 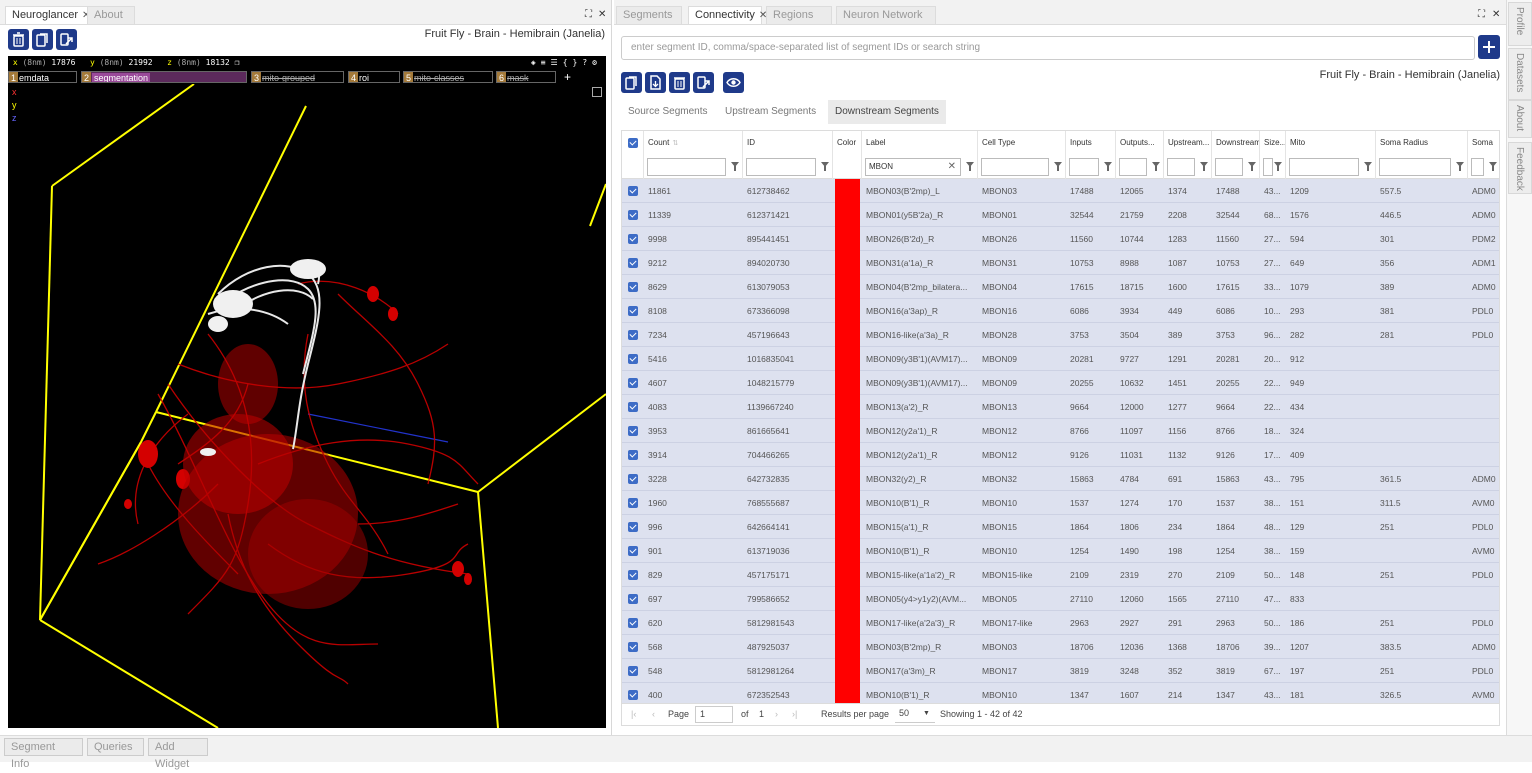 I want to click on column-header: Color, so click(x=847, y=143).